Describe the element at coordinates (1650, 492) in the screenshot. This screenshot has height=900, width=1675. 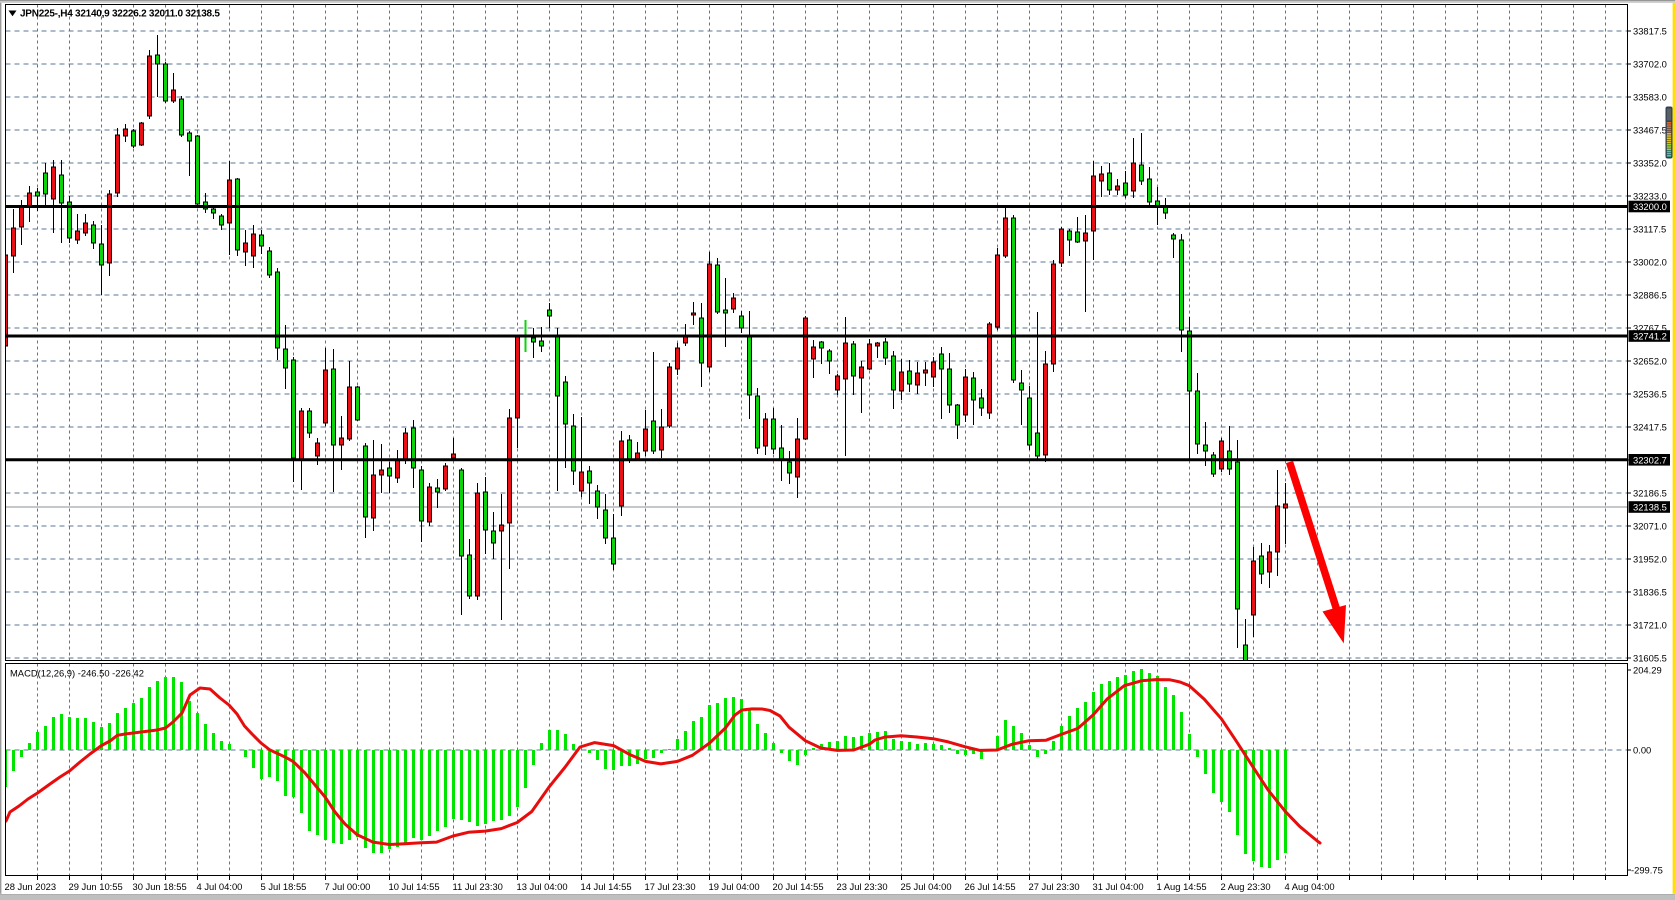
I see `svg-text: 32186.5` at that location.